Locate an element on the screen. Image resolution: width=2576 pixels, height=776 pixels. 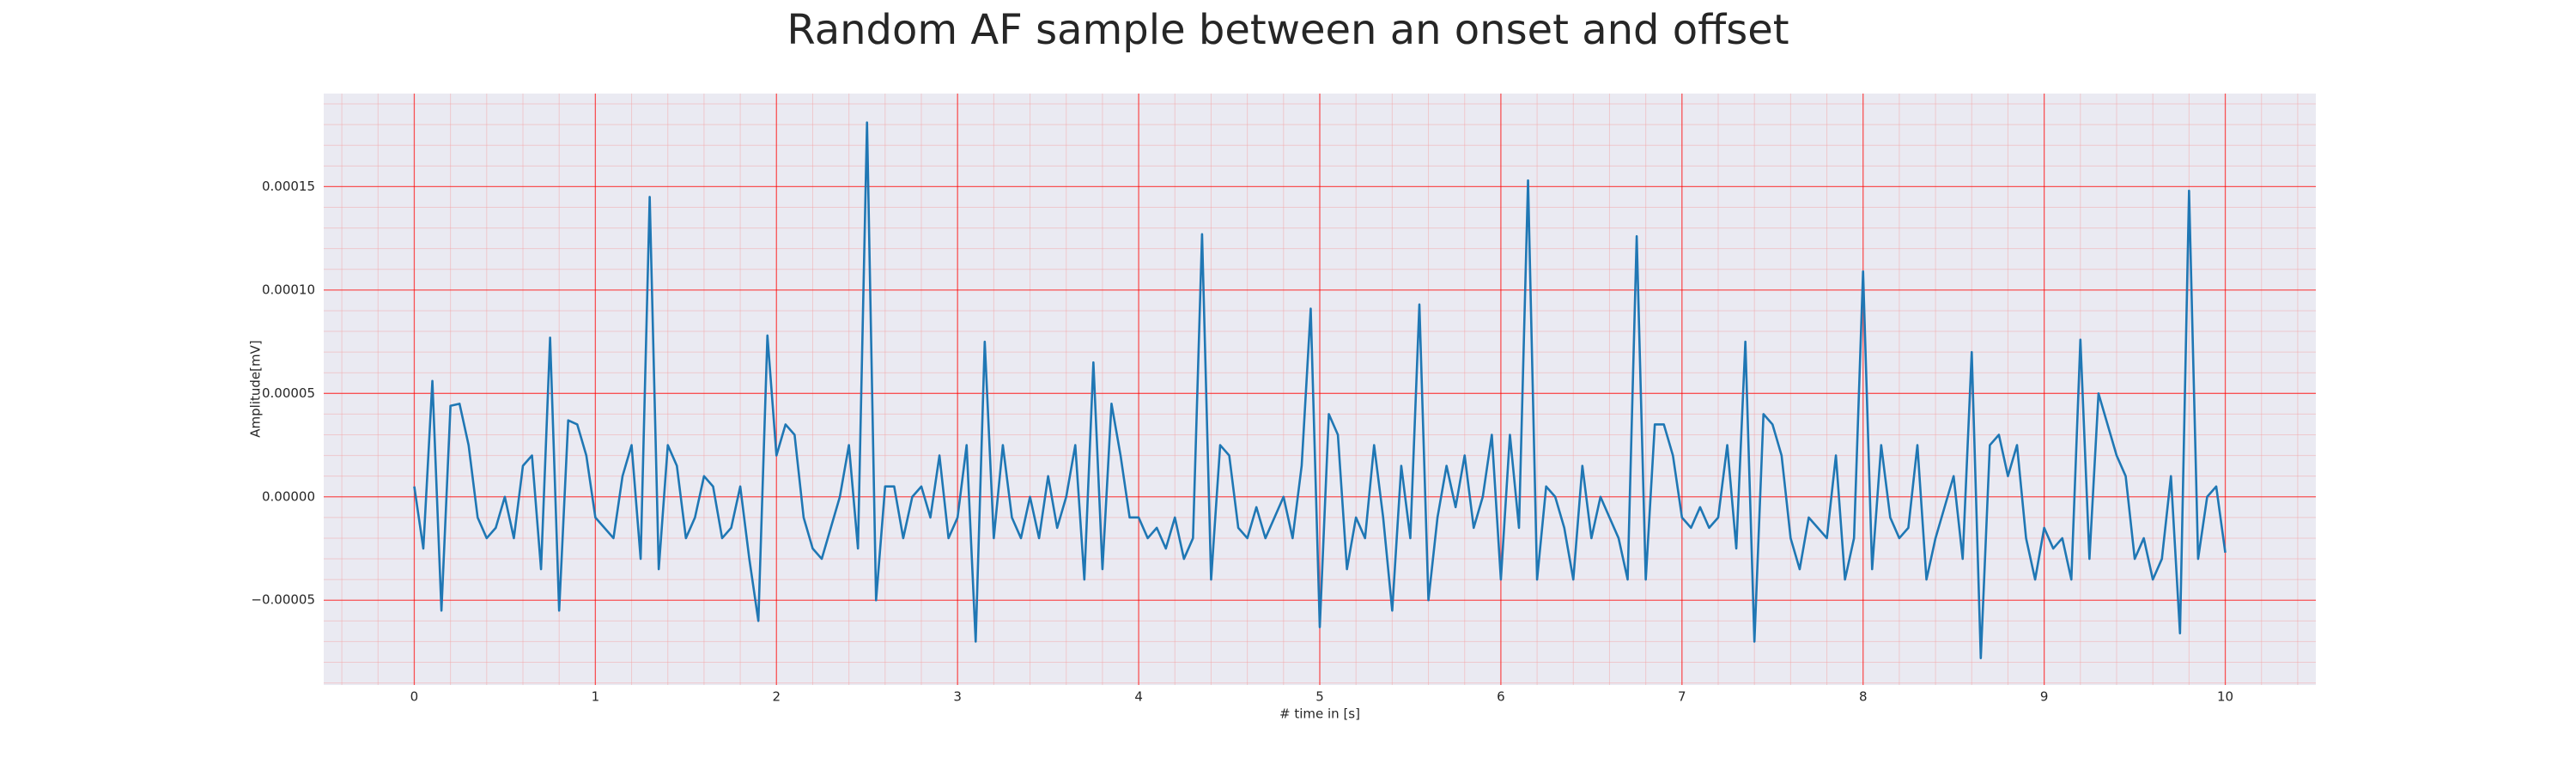
y-tick-label: 0.00005 is located at coordinates (289, 393).